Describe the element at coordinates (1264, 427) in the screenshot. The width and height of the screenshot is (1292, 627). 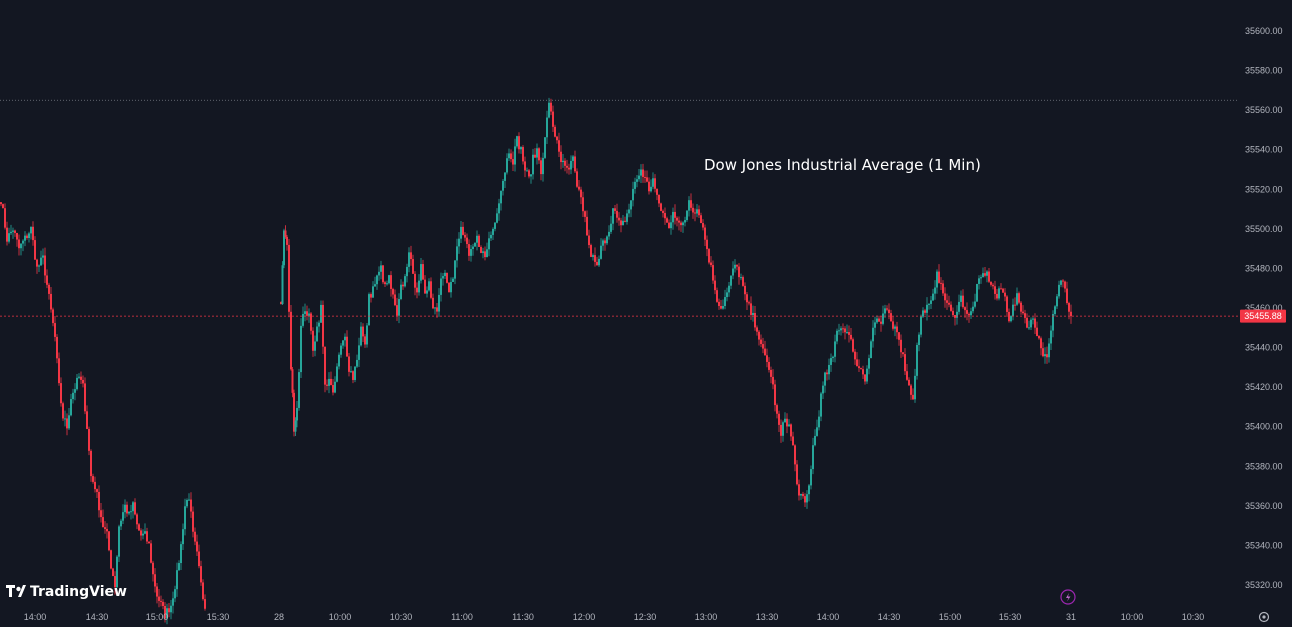
I see `y-tick-label: 35400.00` at that location.